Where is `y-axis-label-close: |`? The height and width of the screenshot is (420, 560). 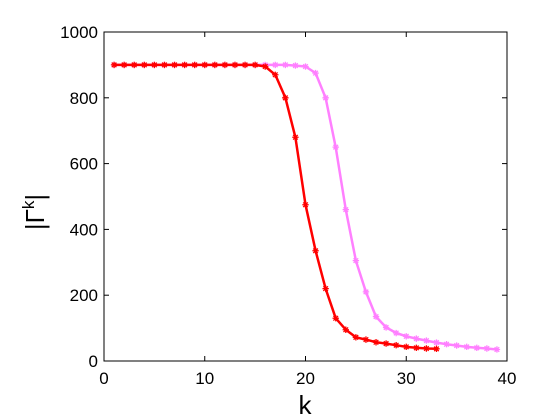
y-axis-label-close: | is located at coordinates (35, 197).